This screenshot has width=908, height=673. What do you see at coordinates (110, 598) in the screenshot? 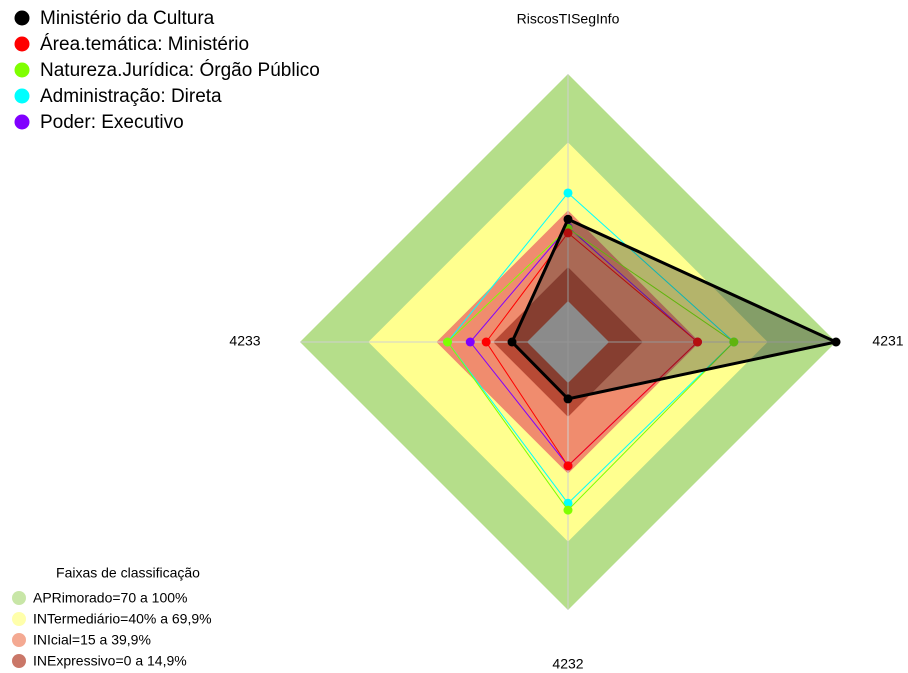
I see `band-legend-label: APRimorado=70 a 100%` at bounding box center [110, 598].